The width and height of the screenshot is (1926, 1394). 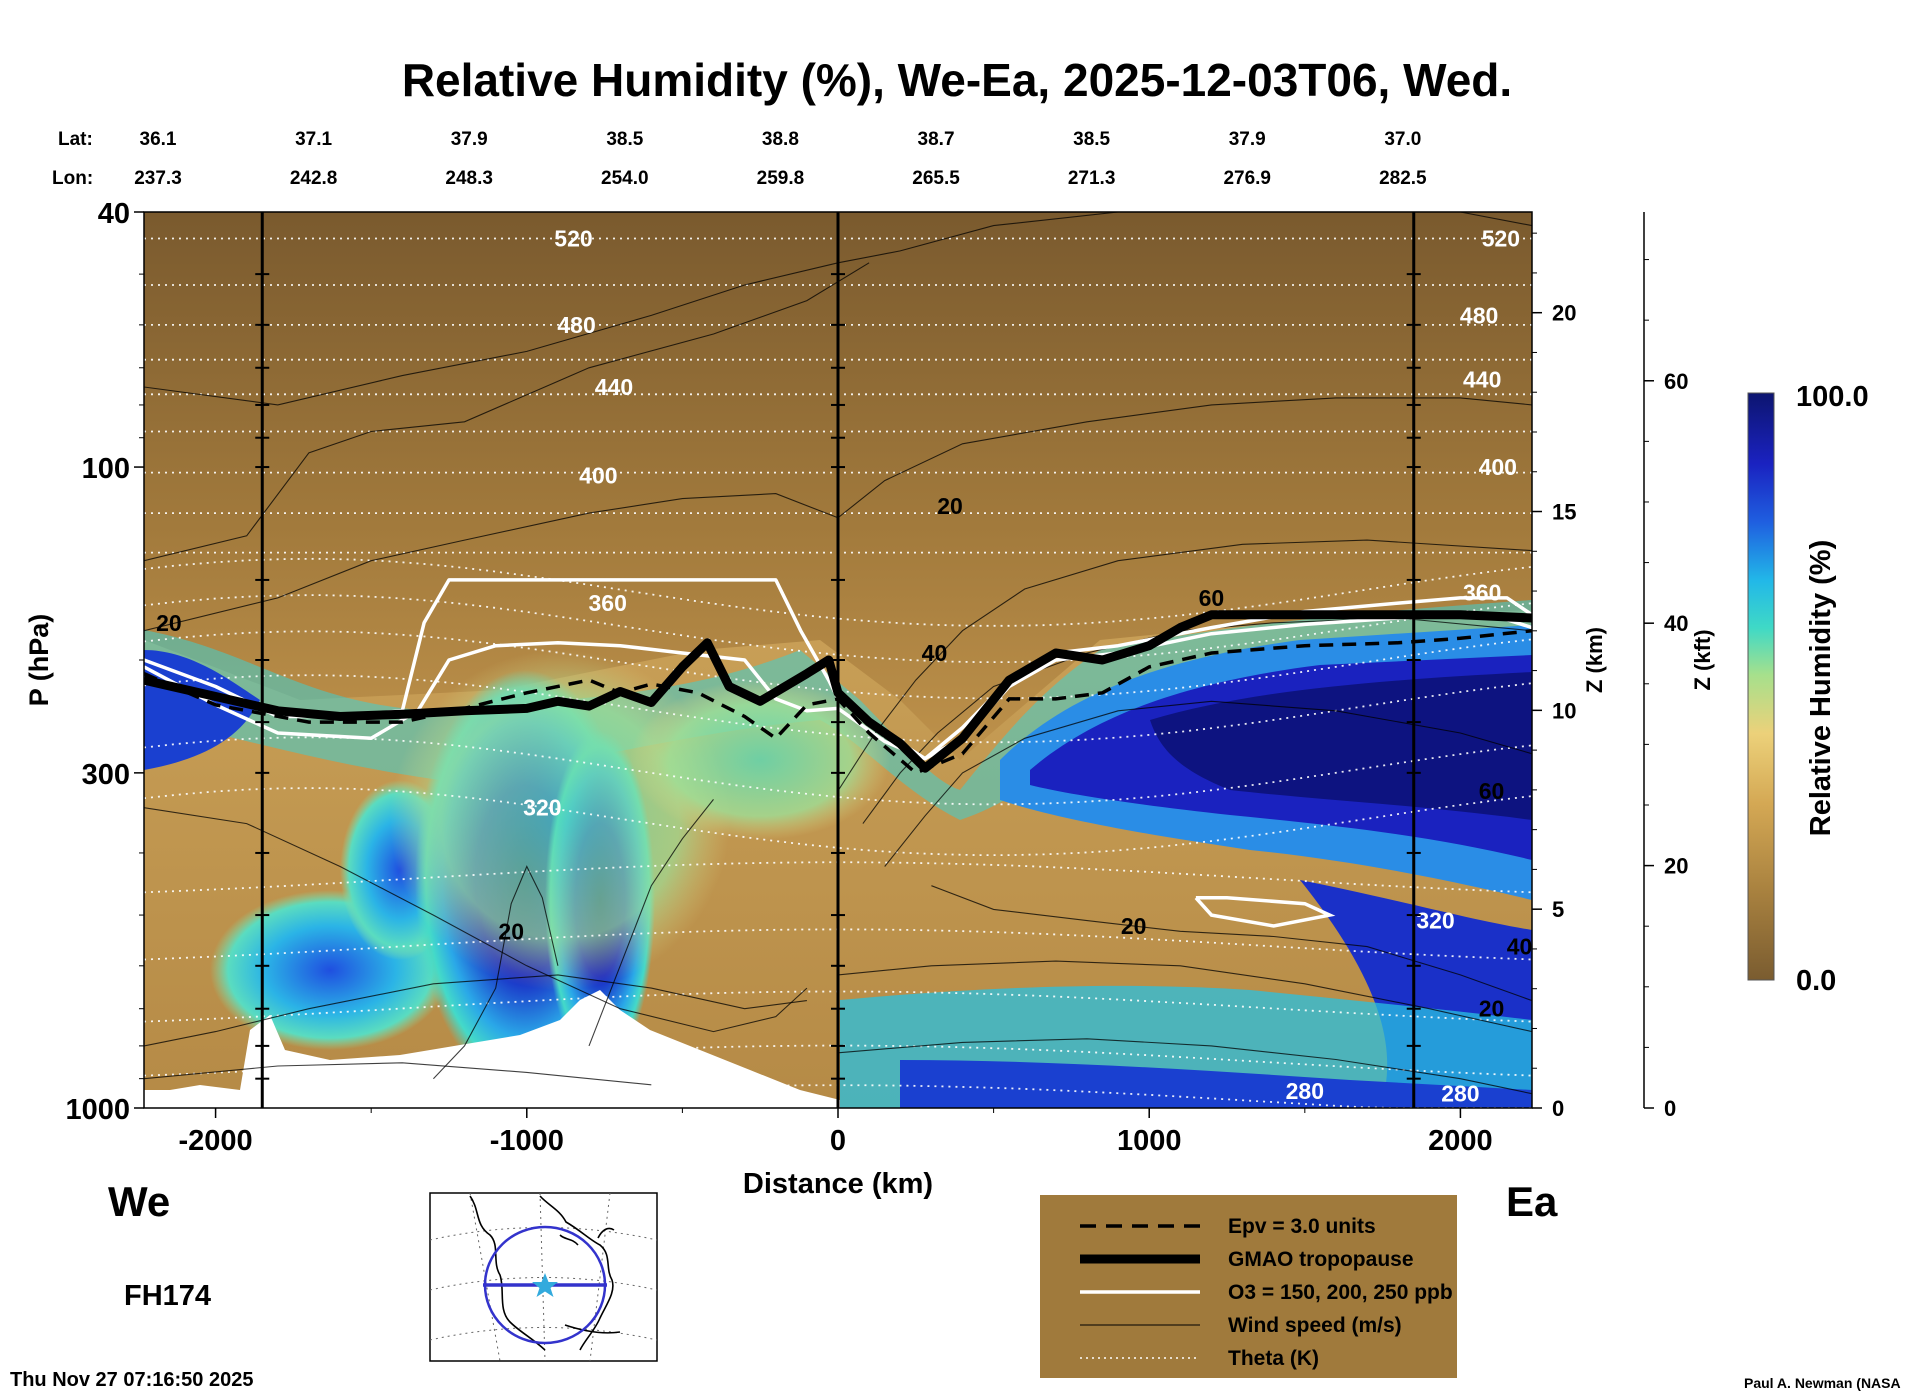 What do you see at coordinates (760, 760) in the screenshot?
I see `upper-cyan-blob` at bounding box center [760, 760].